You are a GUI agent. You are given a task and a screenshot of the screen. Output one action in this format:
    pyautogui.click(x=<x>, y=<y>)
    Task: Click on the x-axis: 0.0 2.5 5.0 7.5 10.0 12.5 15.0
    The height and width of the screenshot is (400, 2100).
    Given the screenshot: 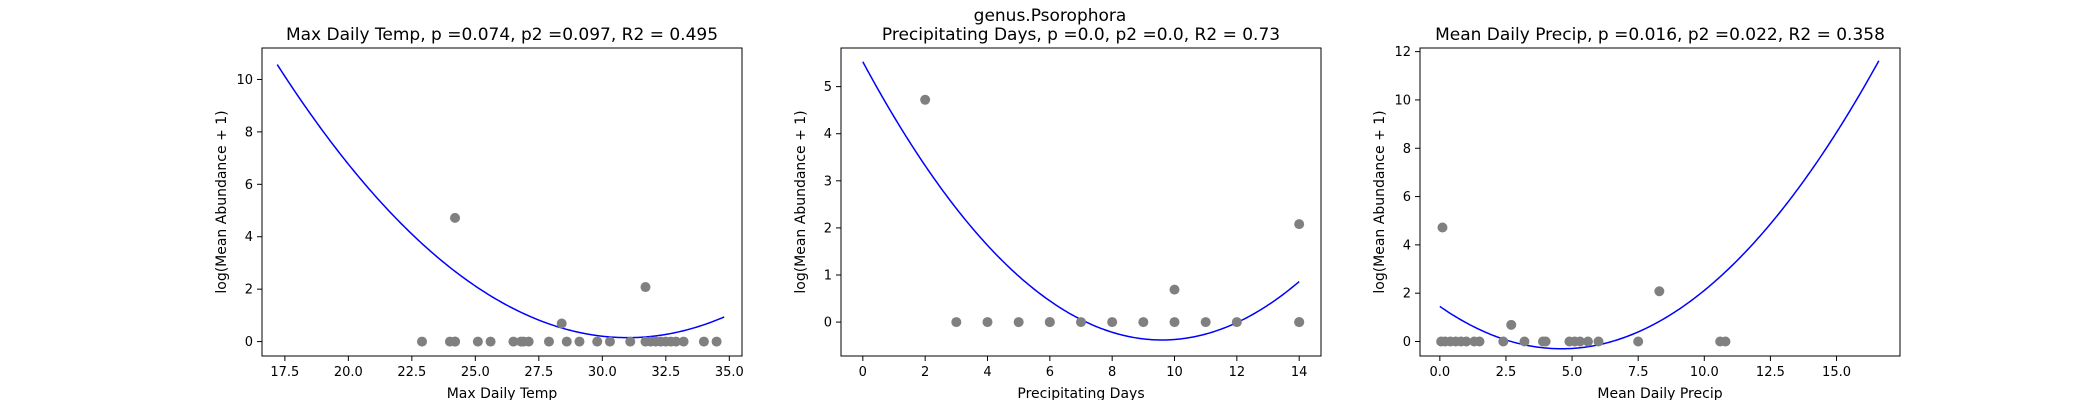 What is the action you would take?
    pyautogui.click(x=1640, y=368)
    